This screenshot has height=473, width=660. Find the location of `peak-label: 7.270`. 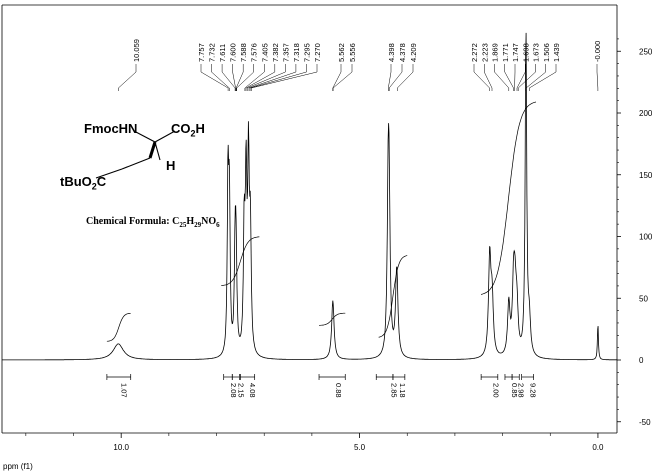

peak-label: 7.270 is located at coordinates (317, 52).